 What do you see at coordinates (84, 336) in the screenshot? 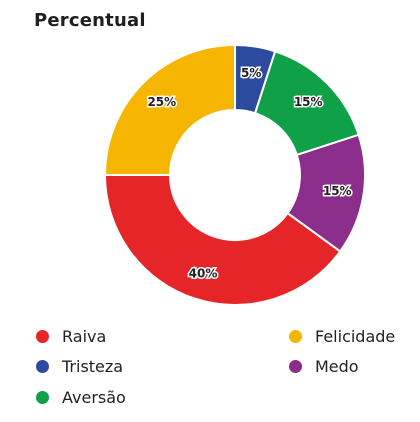
I see `legend-label-raiva: Raiva` at bounding box center [84, 336].